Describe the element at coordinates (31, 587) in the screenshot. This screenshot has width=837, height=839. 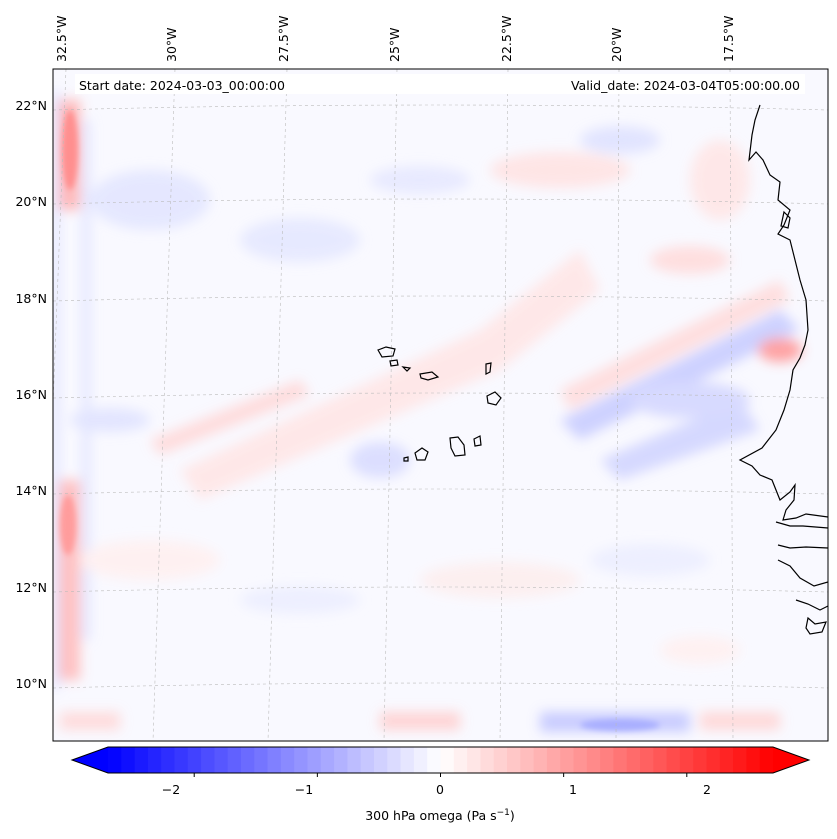
I see `lat-label-12n: 12°N` at that location.